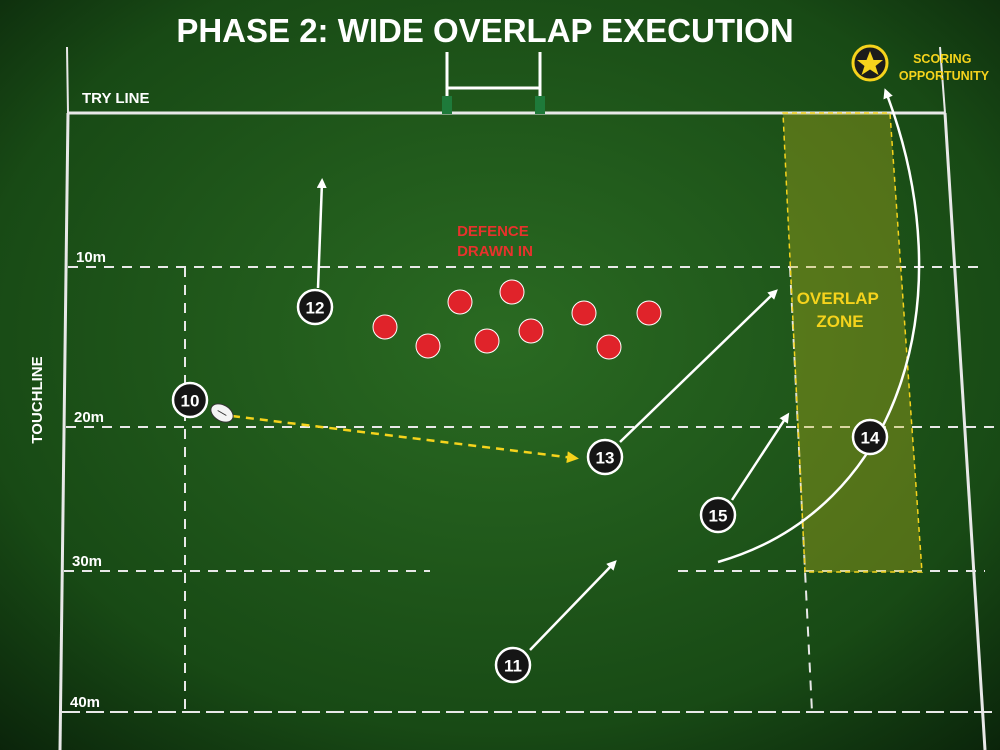 This screenshot has height=750, width=1000. I want to click on defence-line: DRAWN IN, so click(495, 251).